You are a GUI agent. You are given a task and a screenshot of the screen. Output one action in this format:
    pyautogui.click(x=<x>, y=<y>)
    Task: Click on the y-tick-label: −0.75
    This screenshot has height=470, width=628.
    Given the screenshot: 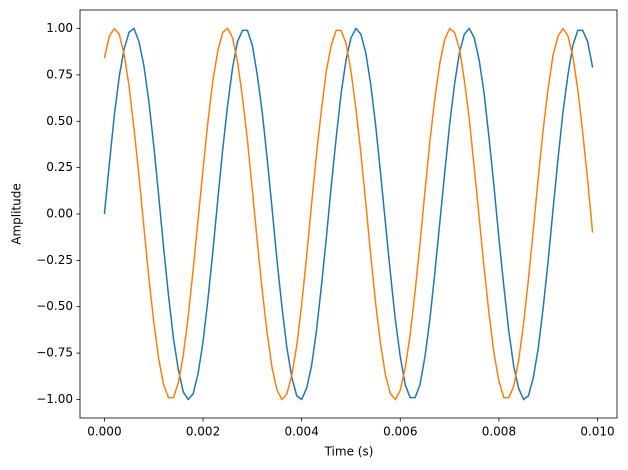 What is the action you would take?
    pyautogui.click(x=54, y=353)
    